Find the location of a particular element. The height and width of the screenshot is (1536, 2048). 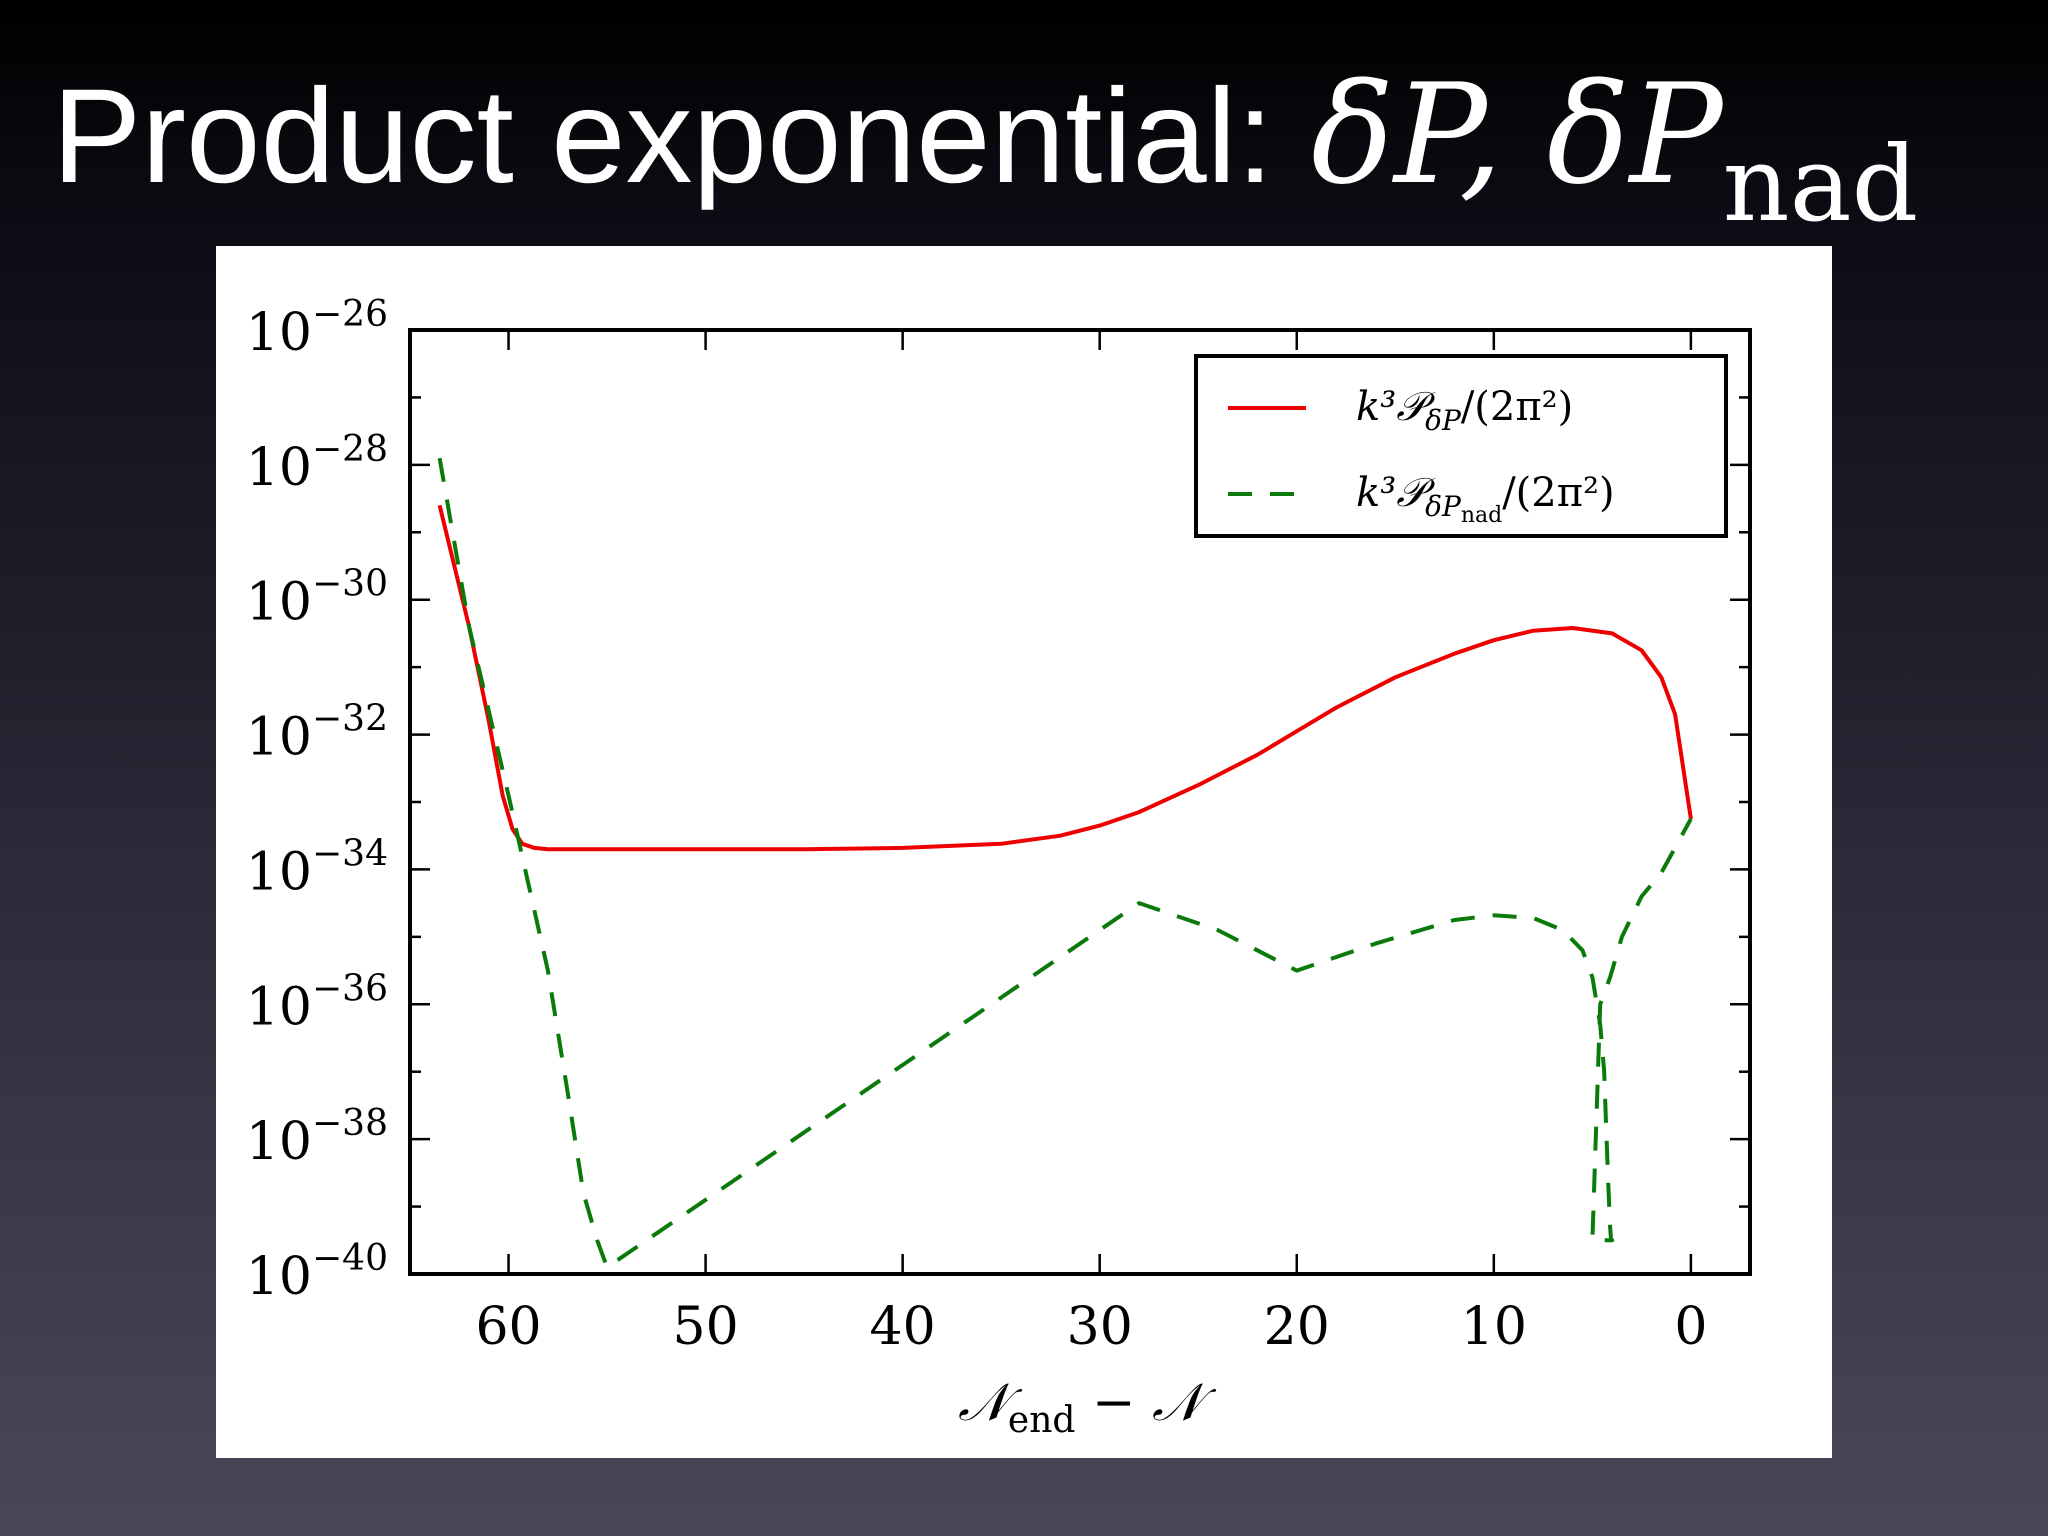

legend-box is located at coordinates (1461, 446).